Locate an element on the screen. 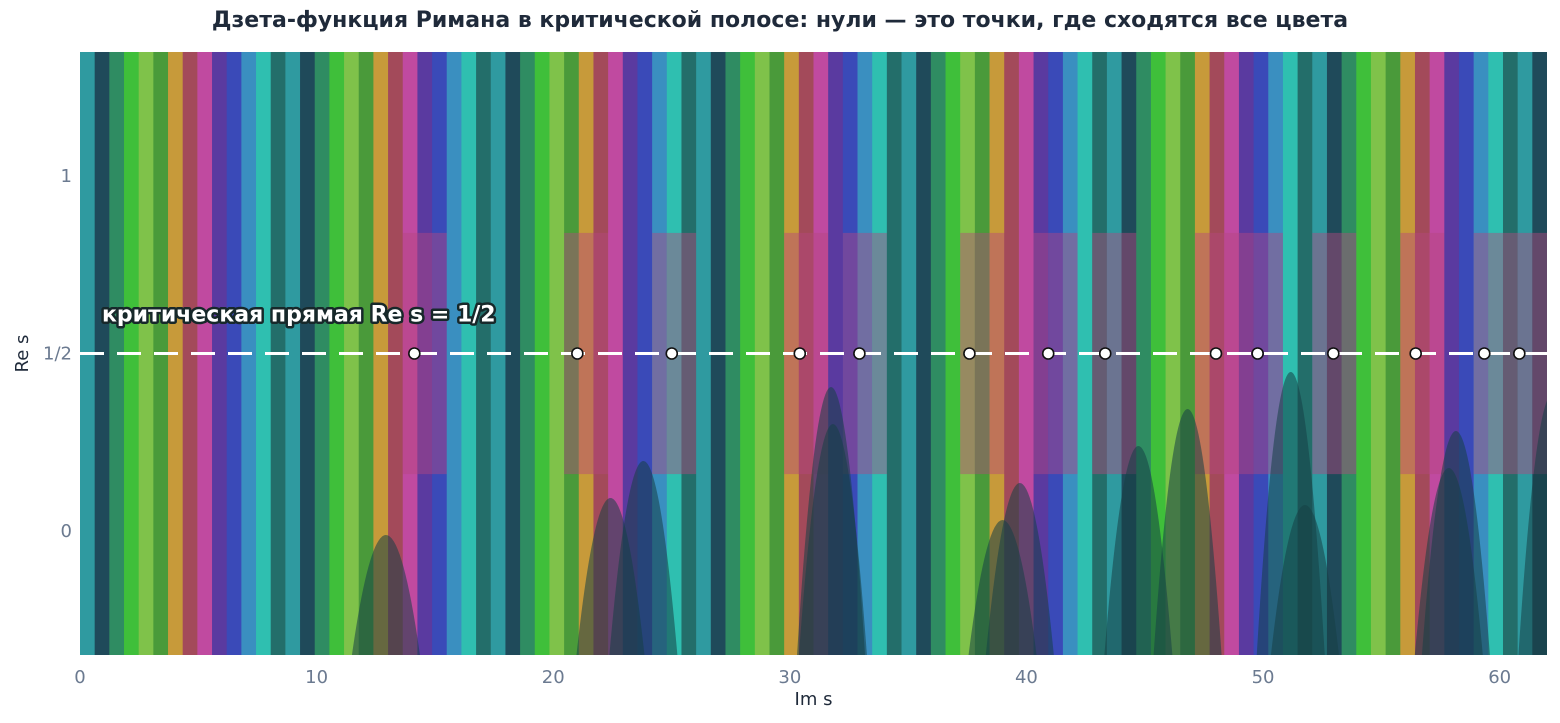 Image resolution: width=1560 pixels, height=723 pixels. zero-markers is located at coordinates (967, 353).